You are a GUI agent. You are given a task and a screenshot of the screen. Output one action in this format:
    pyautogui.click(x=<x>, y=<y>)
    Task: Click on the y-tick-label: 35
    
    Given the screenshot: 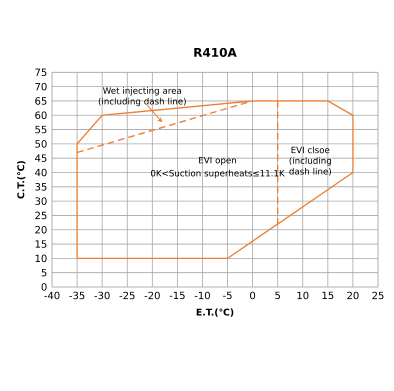 What is the action you would take?
    pyautogui.click(x=40, y=187)
    